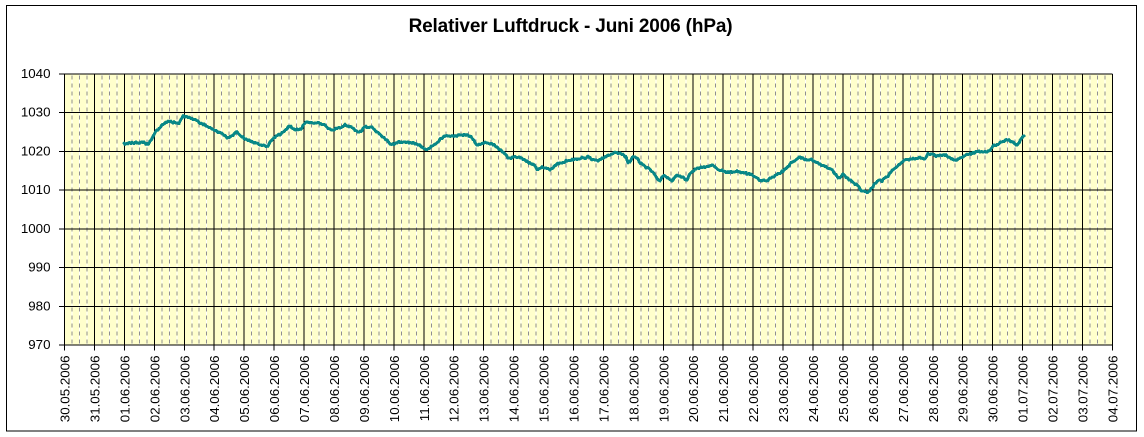 This screenshot has width=1144, height=437. I want to click on svg-text: 22.06.2006, so click(753, 389).